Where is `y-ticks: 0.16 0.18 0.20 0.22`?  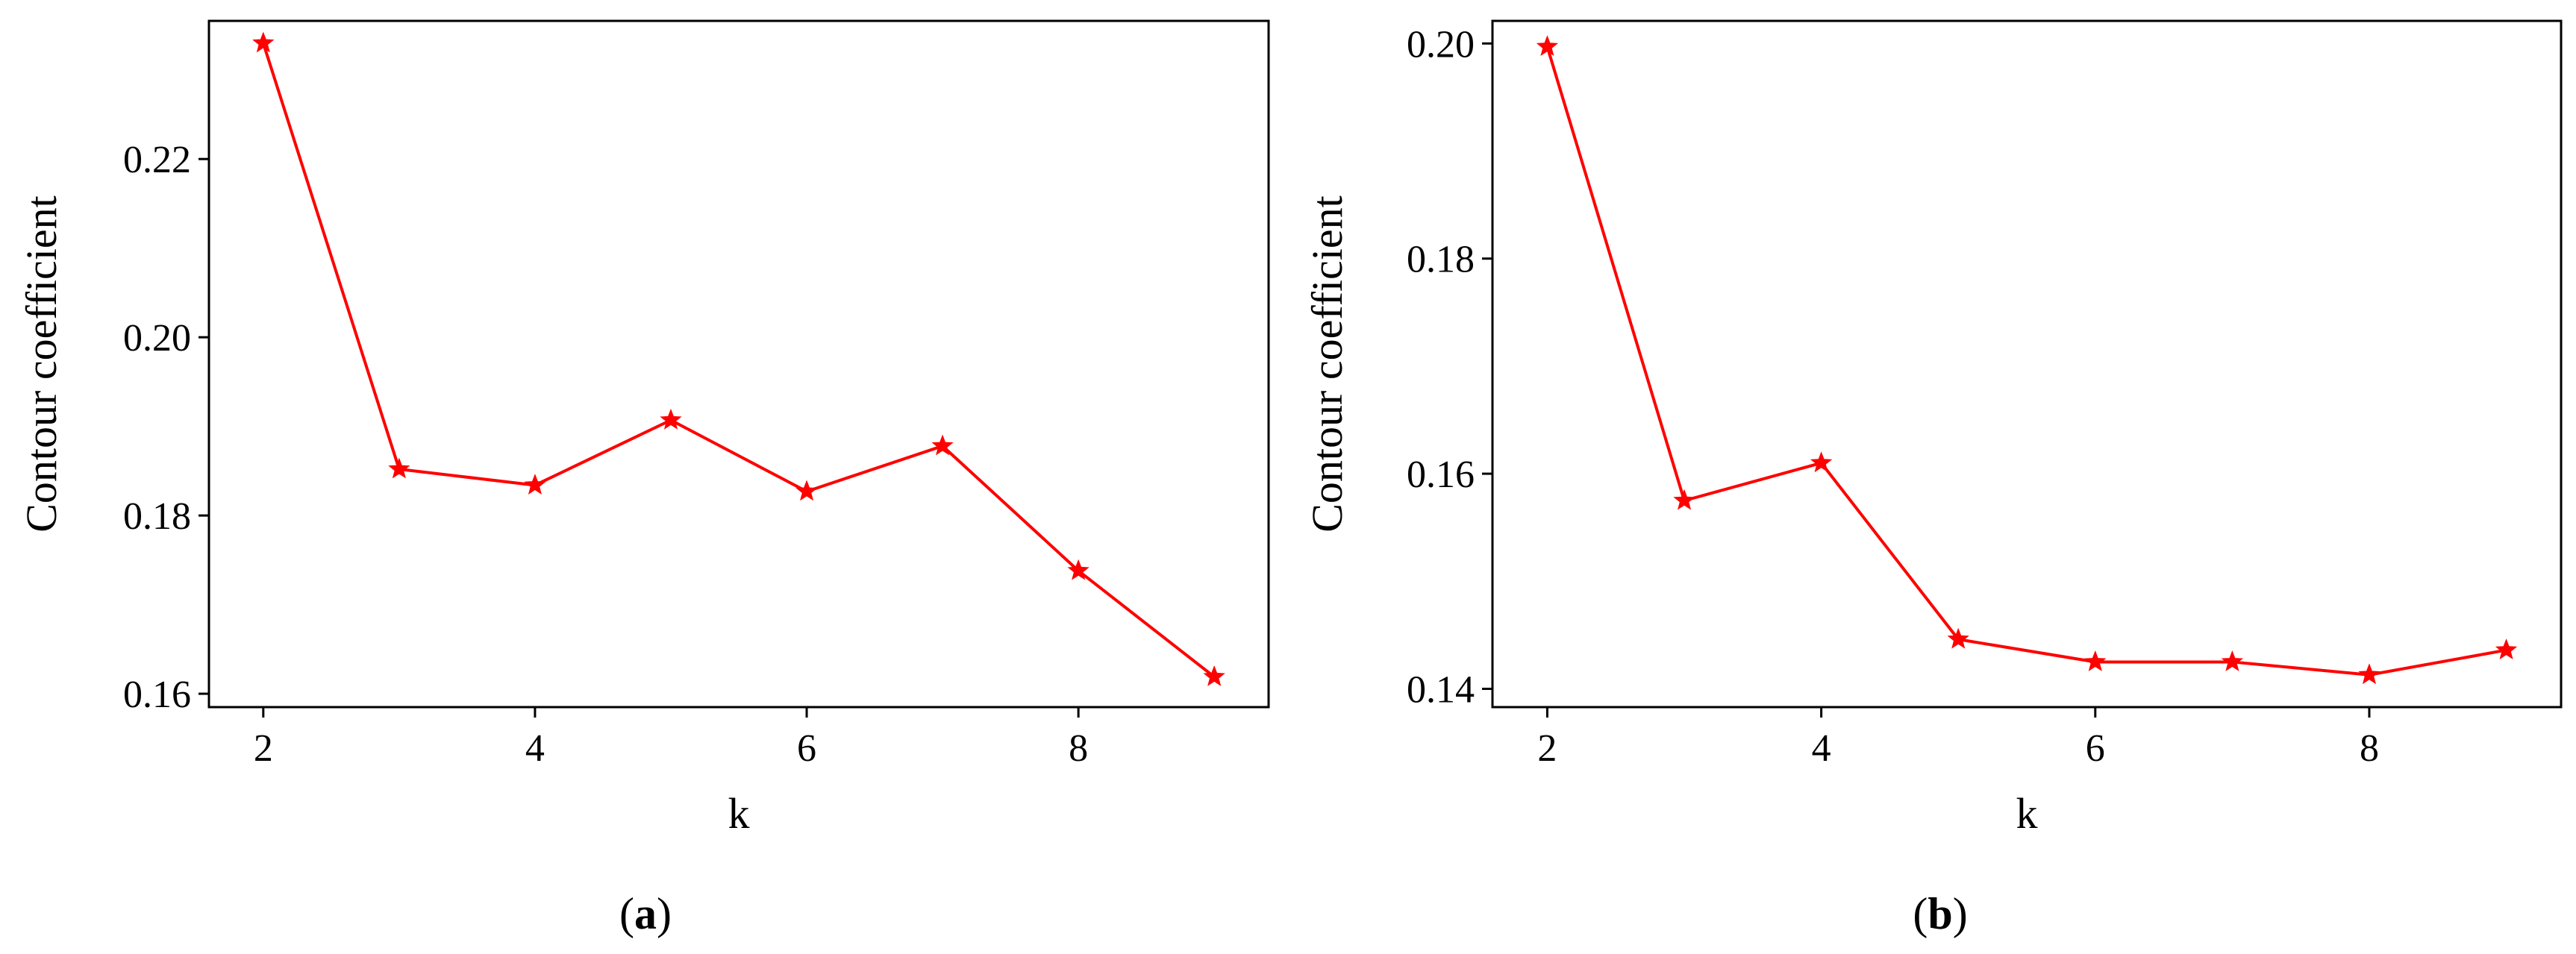
y-ticks: 0.16 0.18 0.20 0.22 is located at coordinates (166, 428).